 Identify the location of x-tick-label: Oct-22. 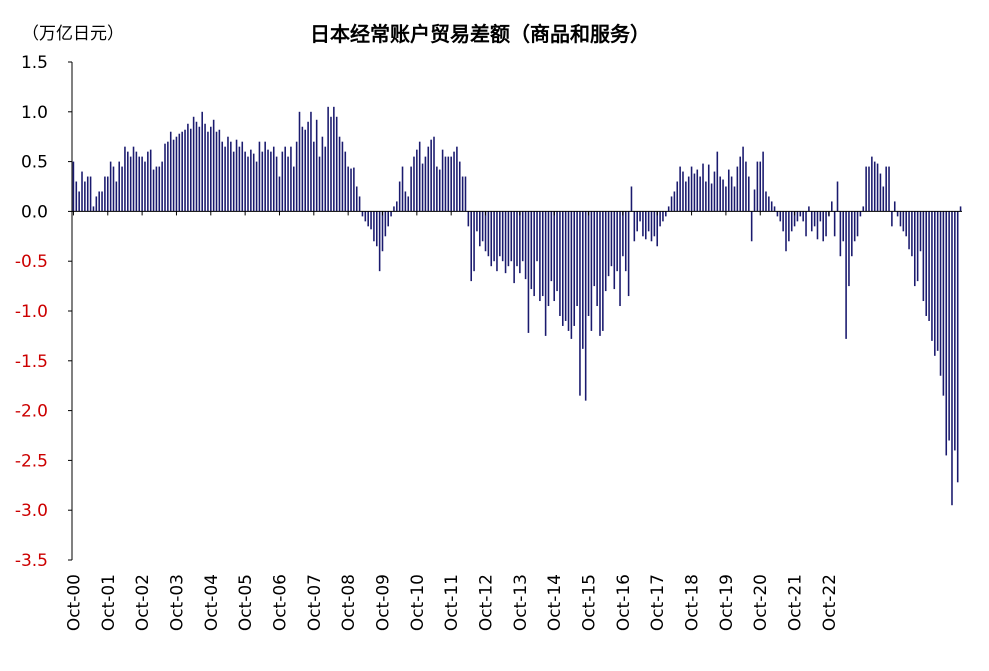
(830, 602).